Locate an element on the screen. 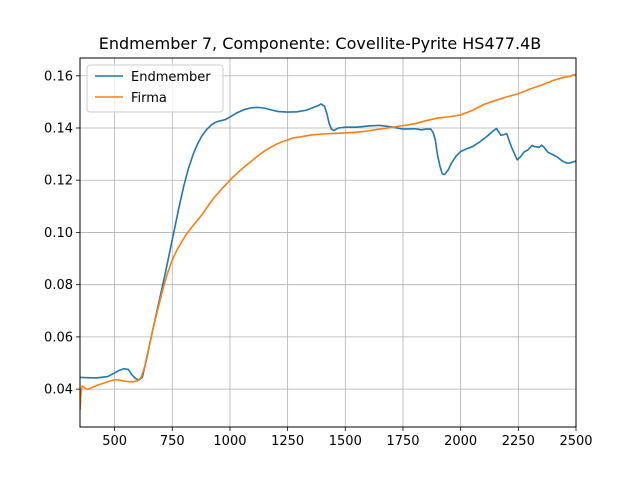 Image resolution: width=640 pixels, height=480 pixels. y-axis: 0.04 0.06 0.08 0.10 0.12 0.14 0.16 is located at coordinates (62, 233).